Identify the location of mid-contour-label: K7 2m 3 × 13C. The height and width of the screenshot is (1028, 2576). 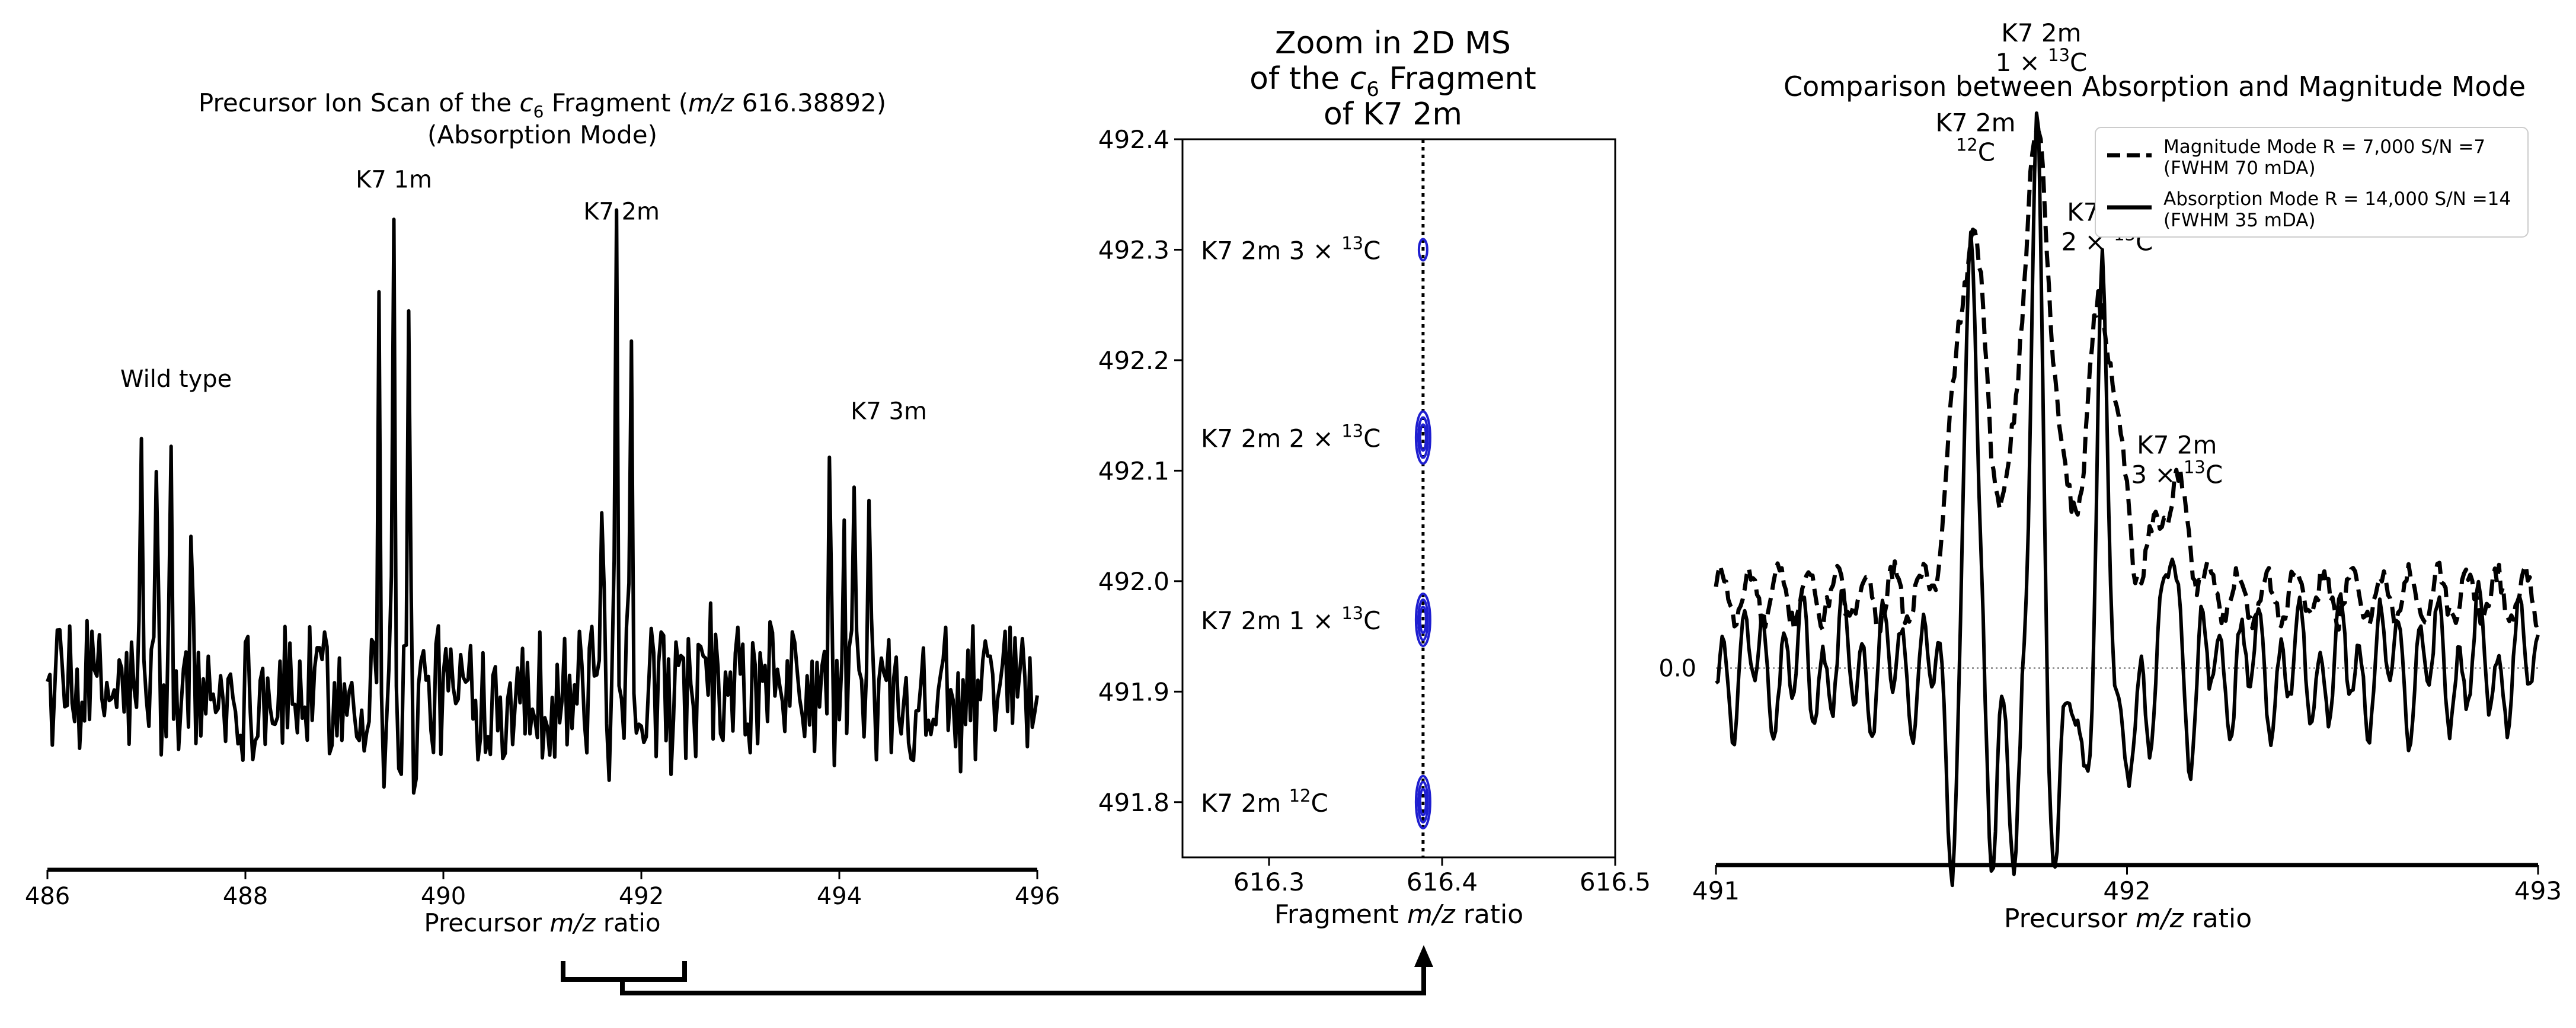
(1290, 249).